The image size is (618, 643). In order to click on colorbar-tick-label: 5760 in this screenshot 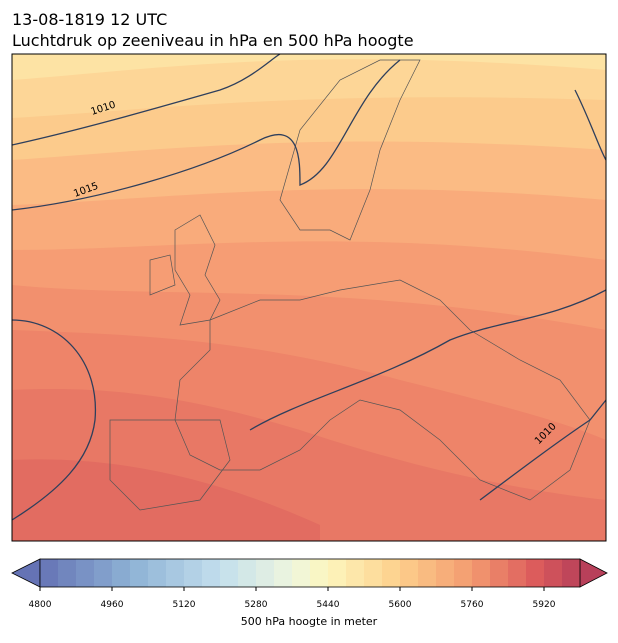, I will do `click(472, 605)`.